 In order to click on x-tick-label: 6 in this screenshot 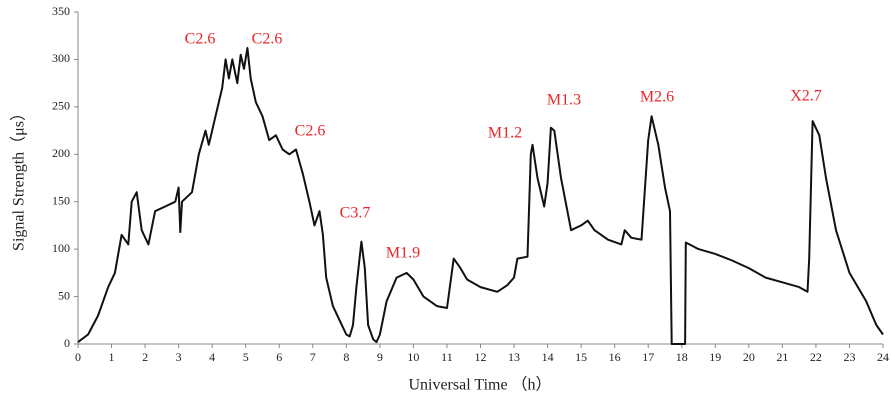, I will do `click(279, 357)`.